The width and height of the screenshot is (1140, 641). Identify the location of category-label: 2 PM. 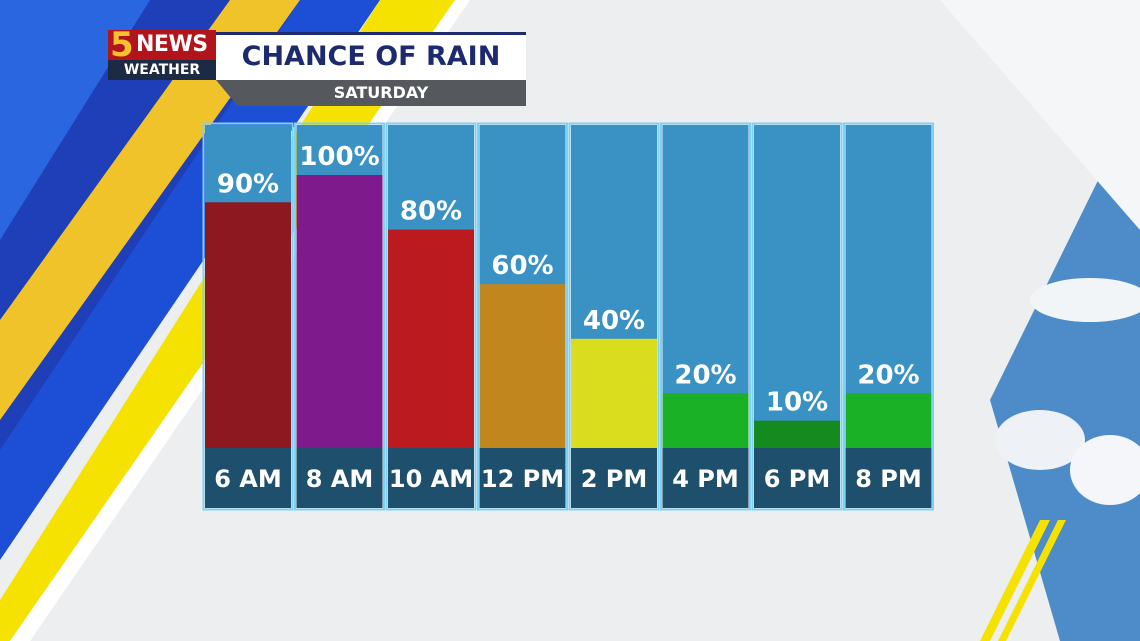
(614, 479).